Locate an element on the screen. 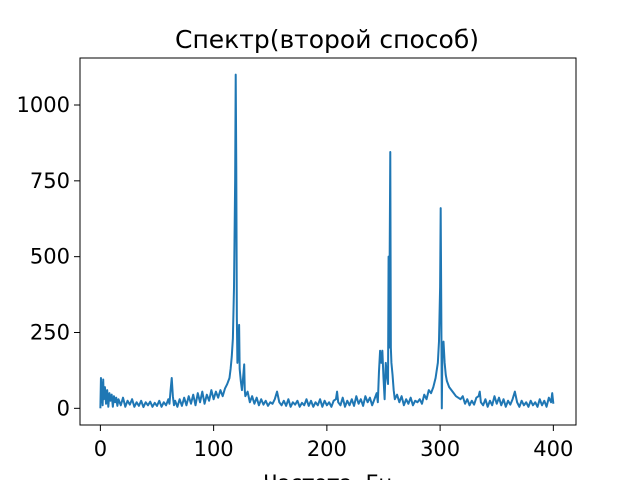 The height and width of the screenshot is (480, 640). x-tick-label: 100 is located at coordinates (214, 449).